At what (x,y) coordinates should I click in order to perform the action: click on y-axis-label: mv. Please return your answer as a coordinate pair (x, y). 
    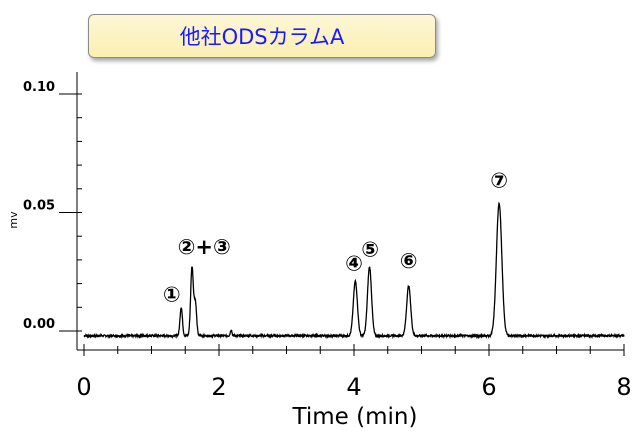
    Looking at the image, I should click on (13, 220).